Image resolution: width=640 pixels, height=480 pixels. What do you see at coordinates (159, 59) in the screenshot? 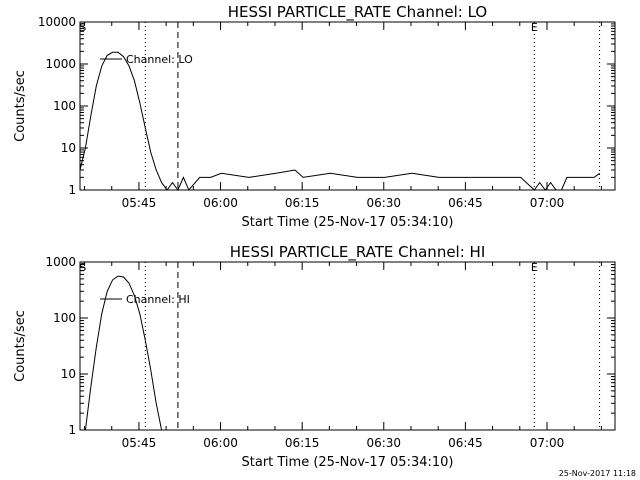
I see `legend-label: Channel: LO` at bounding box center [159, 59].